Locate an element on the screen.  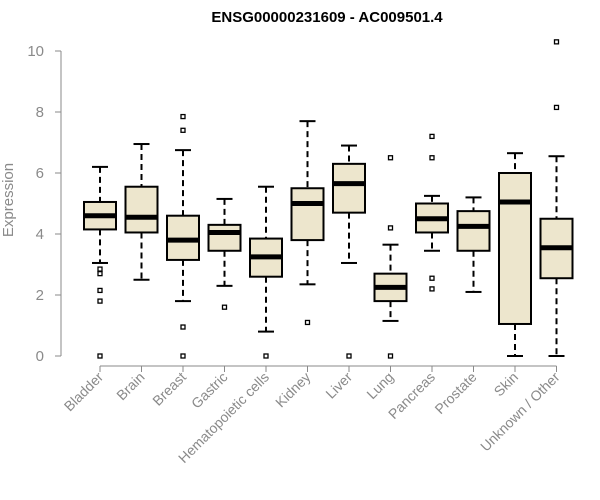
box-kidney is located at coordinates (307, 223).